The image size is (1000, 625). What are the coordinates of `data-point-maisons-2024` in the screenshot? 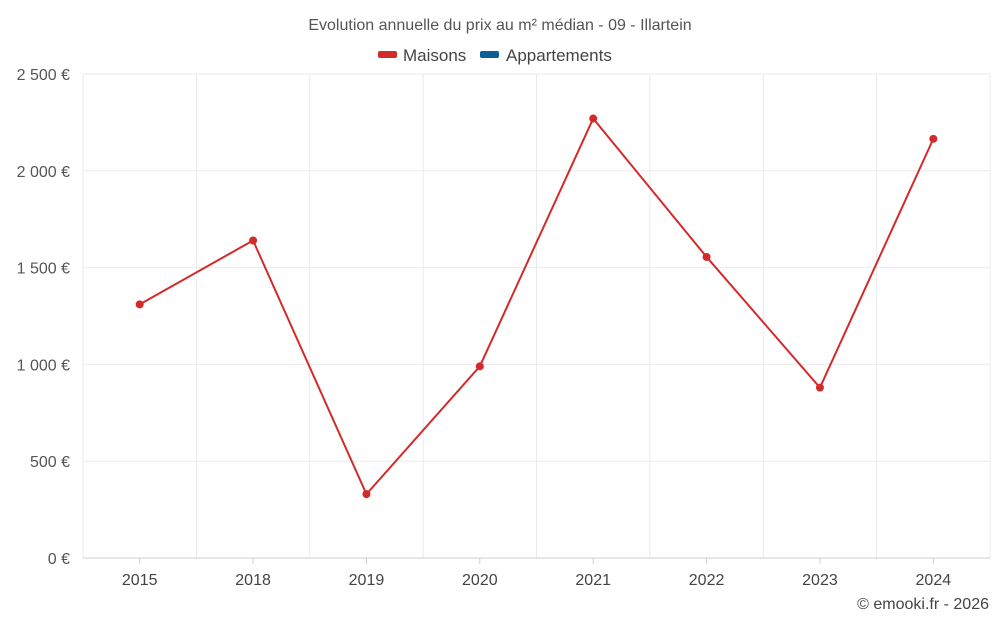 It's located at (933, 138).